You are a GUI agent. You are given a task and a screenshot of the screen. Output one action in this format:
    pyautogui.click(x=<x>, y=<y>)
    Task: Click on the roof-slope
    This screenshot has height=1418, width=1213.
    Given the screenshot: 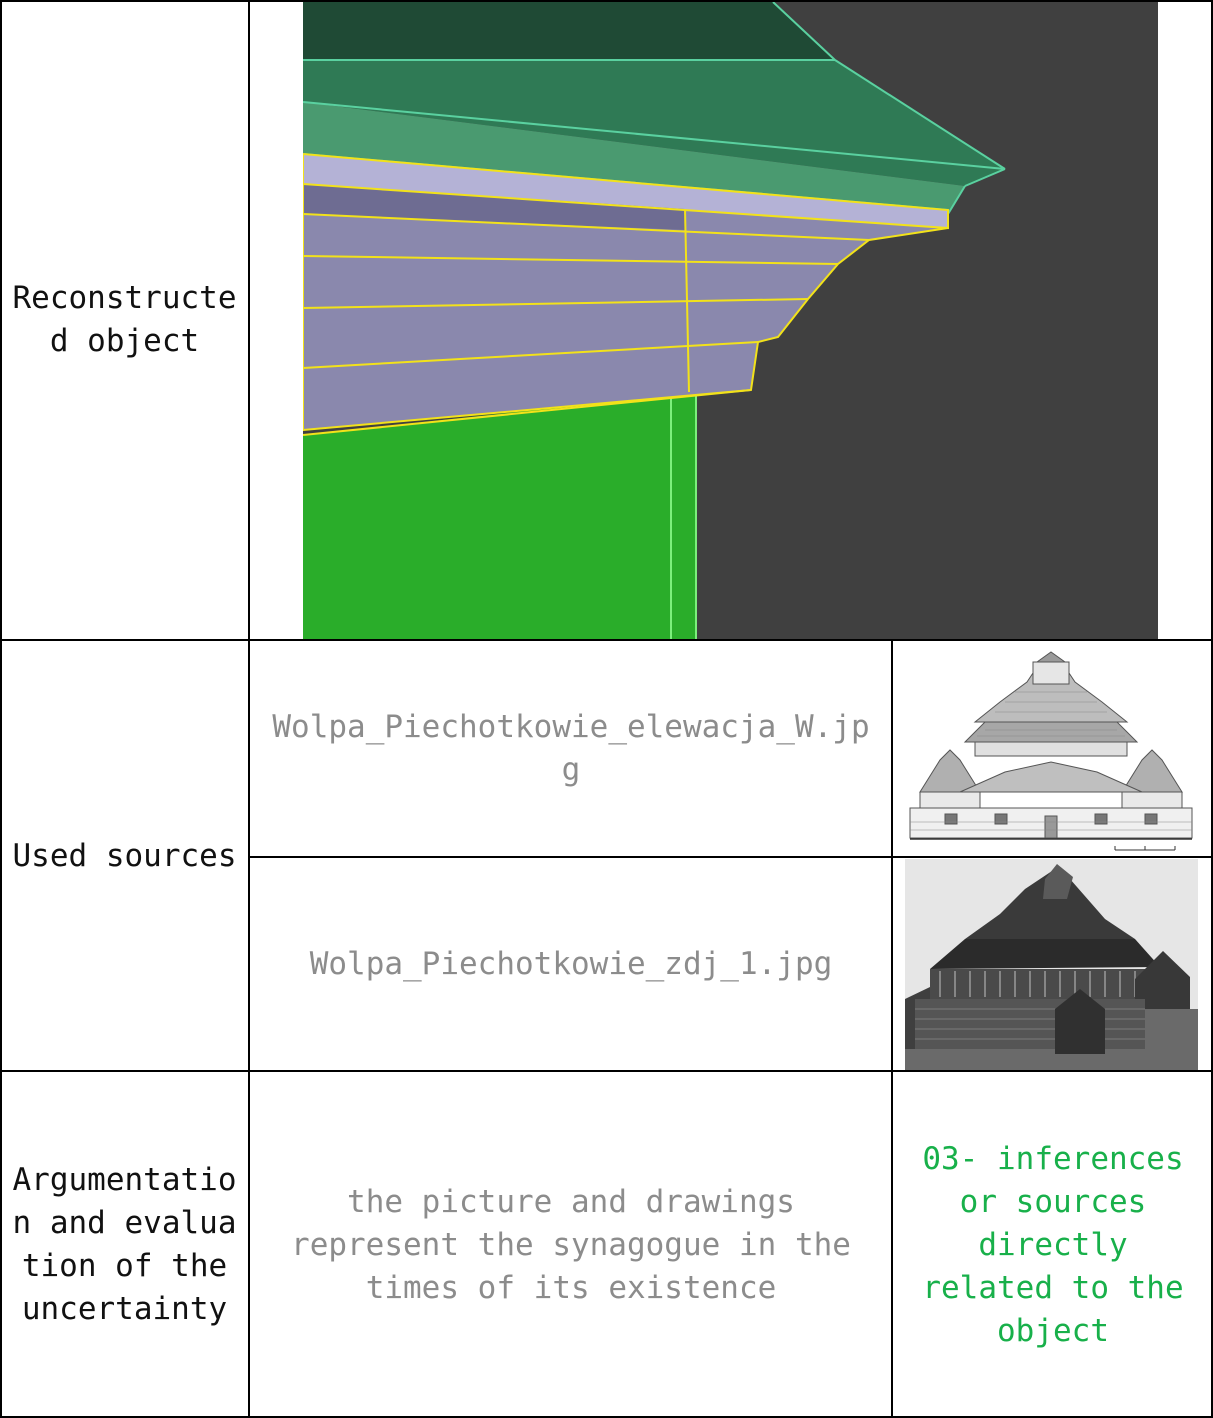 What is the action you would take?
    pyautogui.click(x=654, y=123)
    